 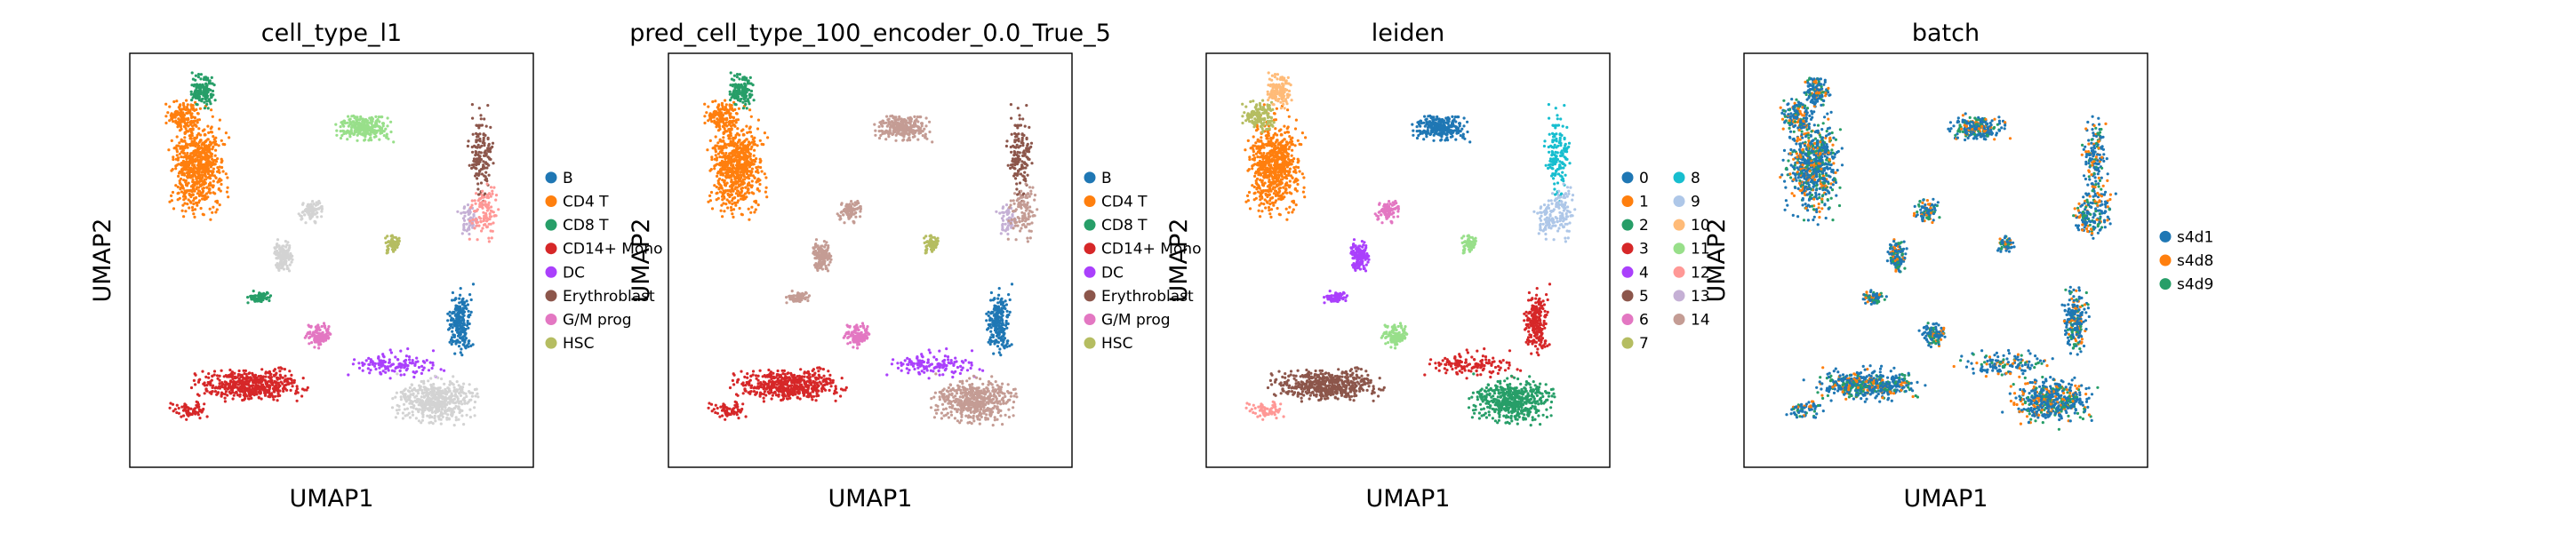 I want to click on legend-label: DC, so click(x=574, y=273).